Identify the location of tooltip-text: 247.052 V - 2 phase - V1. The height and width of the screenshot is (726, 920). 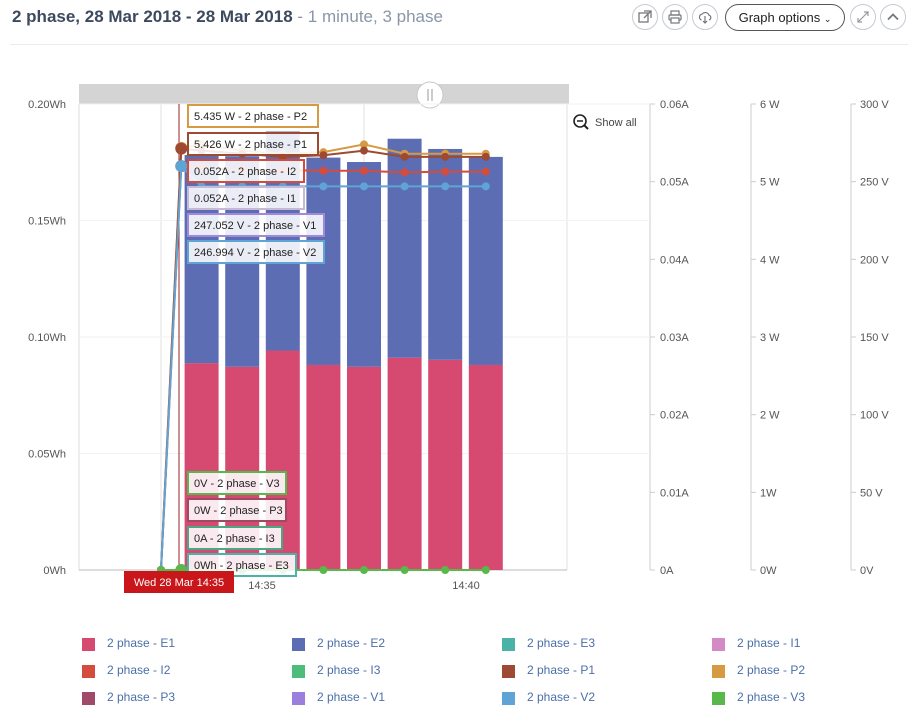
(255, 226).